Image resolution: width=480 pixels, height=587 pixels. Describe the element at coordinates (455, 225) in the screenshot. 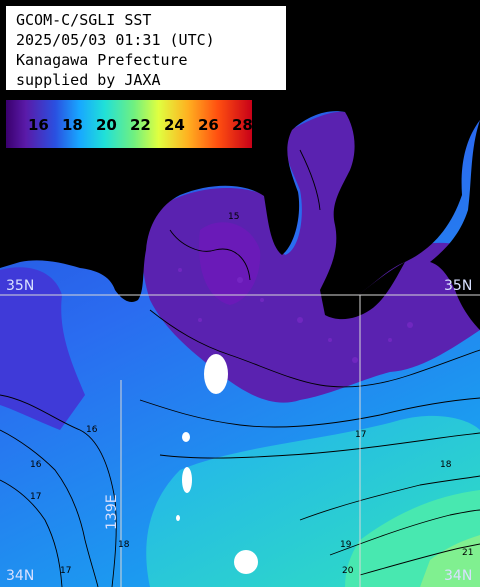

I see `land-east` at that location.